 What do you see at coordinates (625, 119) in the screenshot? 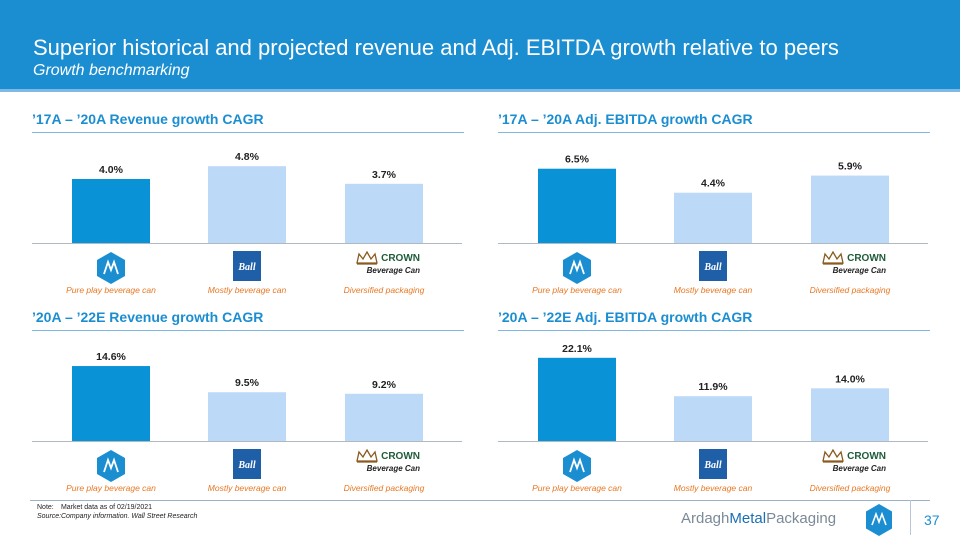
I see `chart-title: ’17A – ’20A Adj. EBITDA growth CAGR` at bounding box center [625, 119].